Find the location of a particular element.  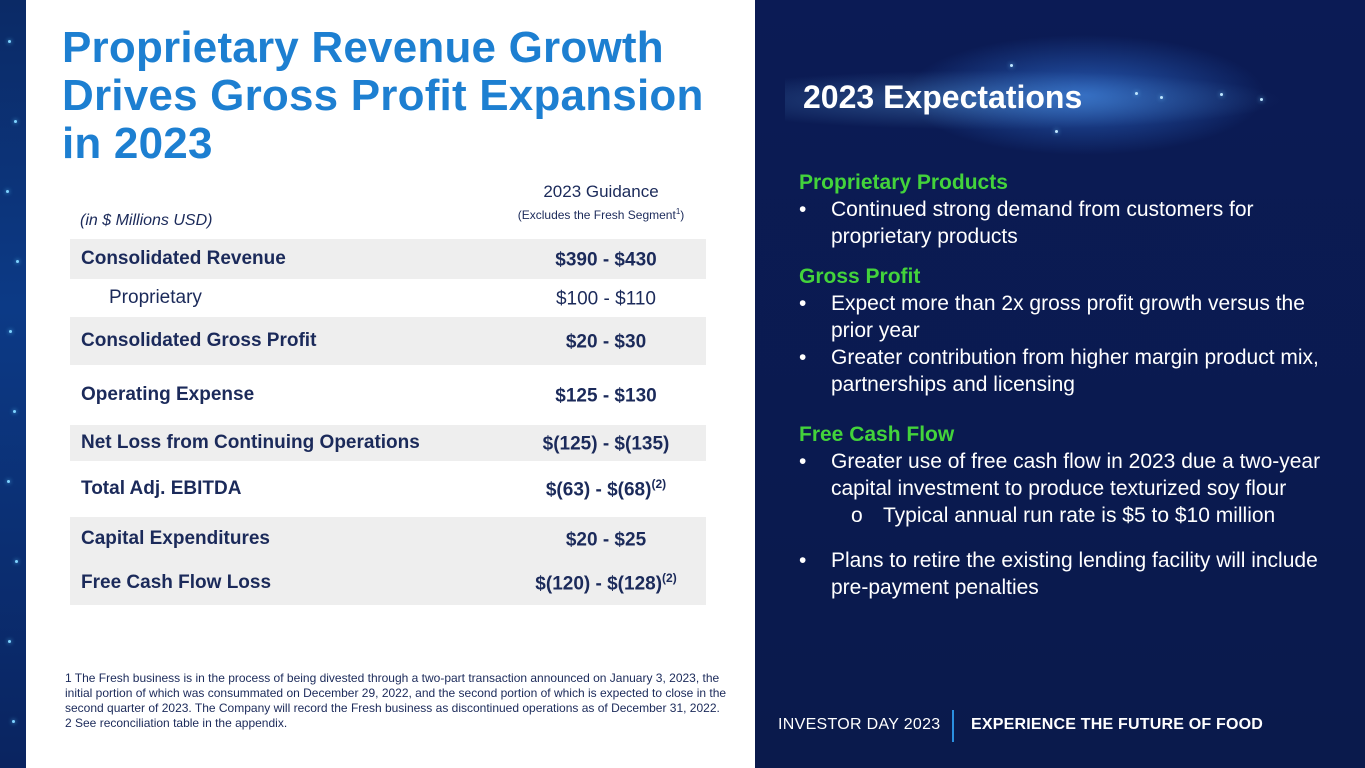

title-line-1: Proprietary Revenue Growth is located at coordinates (363, 47).